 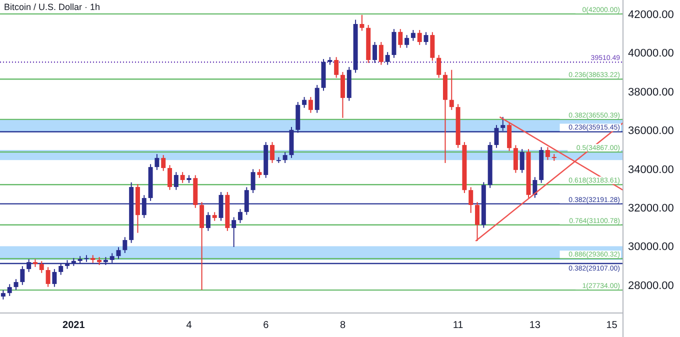 What do you see at coordinates (343, 325) in the screenshot?
I see `x-tick-label: 8` at bounding box center [343, 325].